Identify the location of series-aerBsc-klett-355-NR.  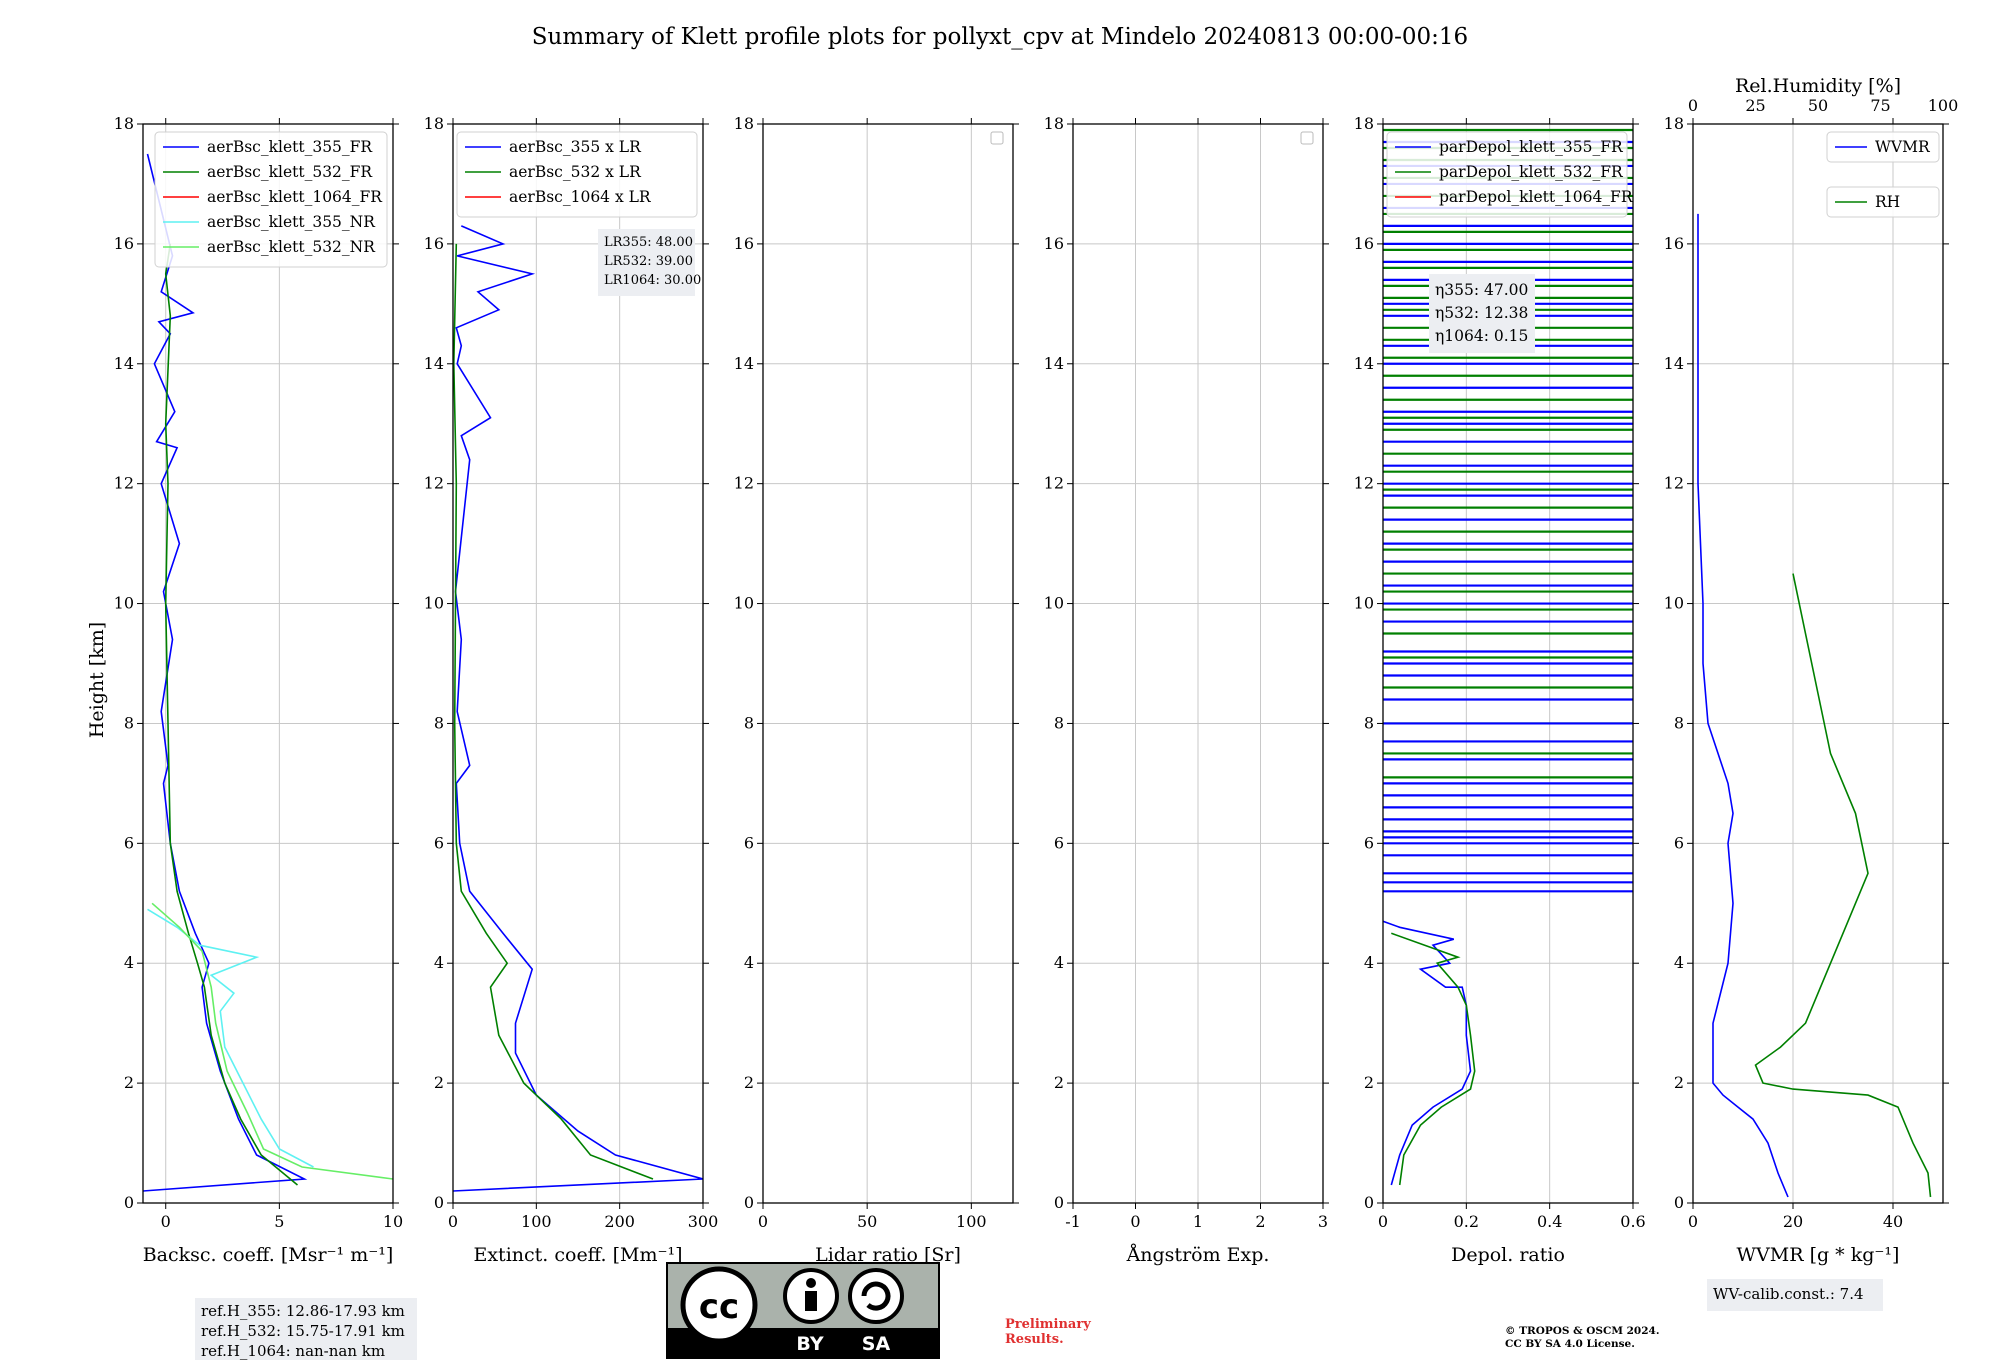
(230, 1038).